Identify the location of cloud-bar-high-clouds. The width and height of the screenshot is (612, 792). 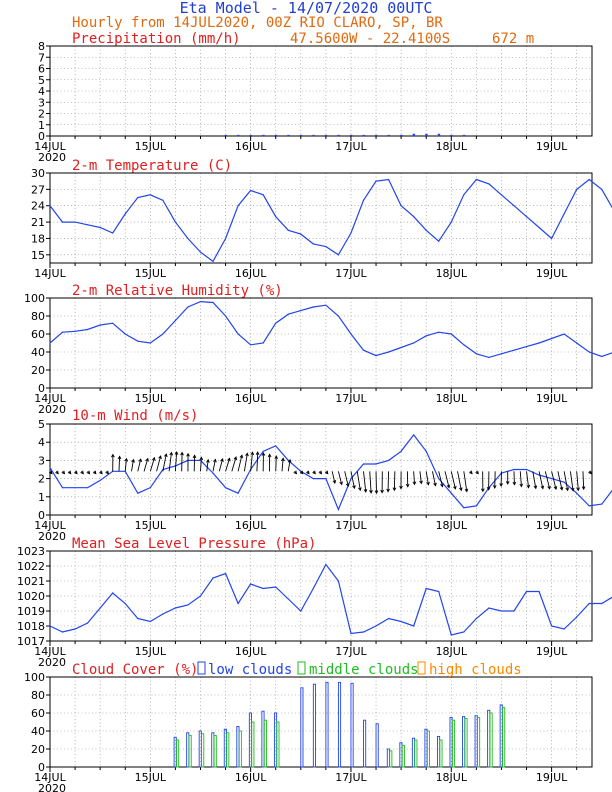
(352, 725).